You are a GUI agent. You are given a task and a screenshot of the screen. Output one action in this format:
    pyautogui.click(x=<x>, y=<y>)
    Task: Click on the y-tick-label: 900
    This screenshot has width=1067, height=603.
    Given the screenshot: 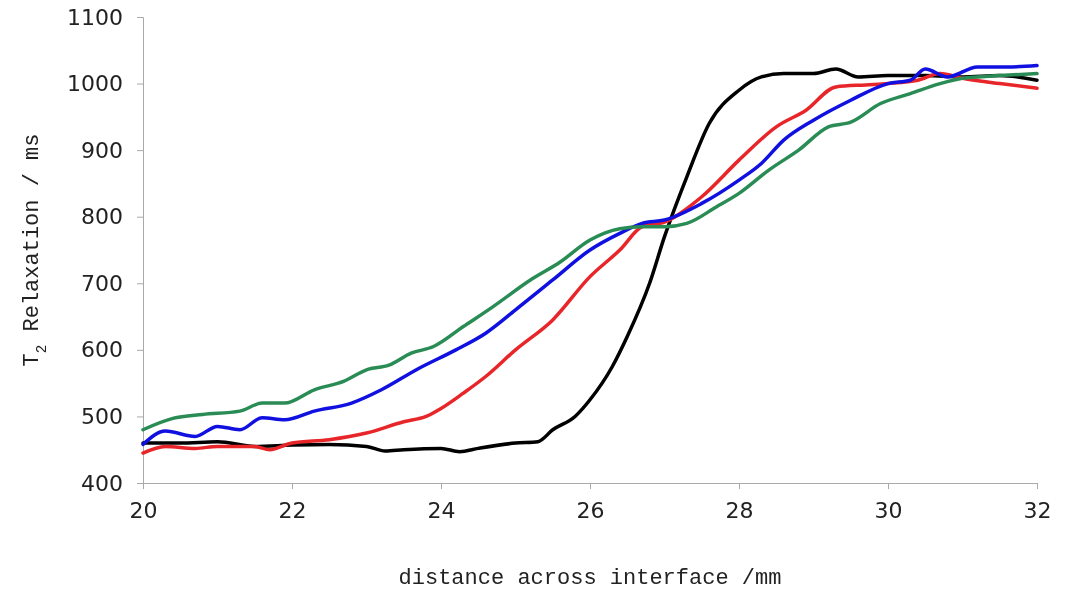 What is the action you would take?
    pyautogui.click(x=102, y=150)
    